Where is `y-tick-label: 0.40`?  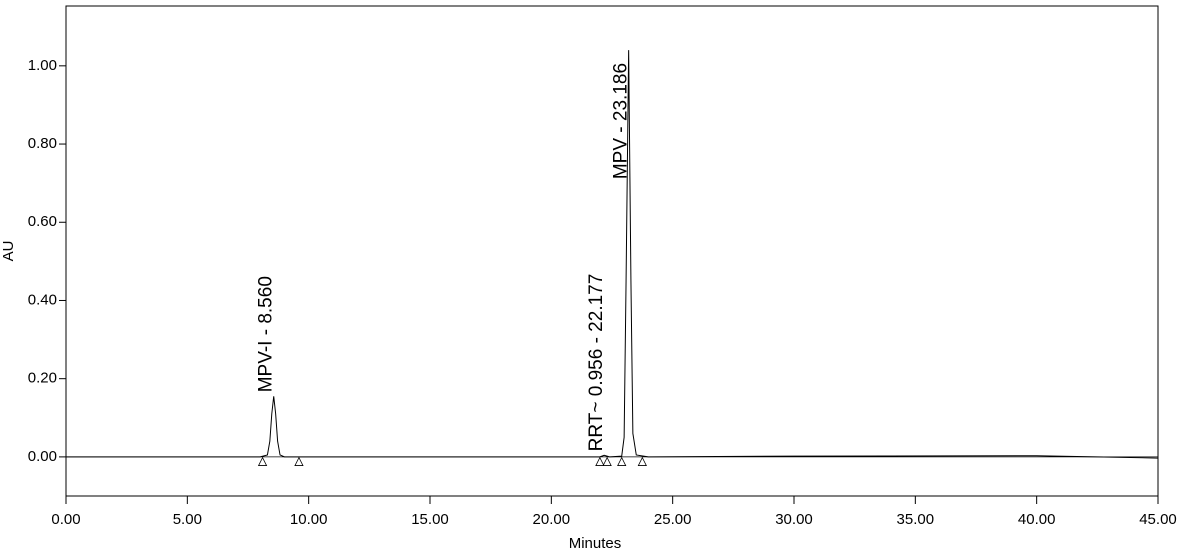 y-tick-label: 0.40 is located at coordinates (42, 299).